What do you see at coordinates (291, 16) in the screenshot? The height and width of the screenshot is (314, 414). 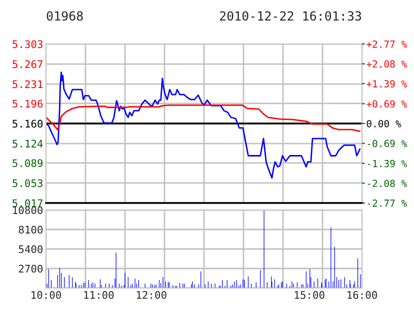 I see `chart-subtitle: 2010-12-22 16:01:33` at bounding box center [291, 16].